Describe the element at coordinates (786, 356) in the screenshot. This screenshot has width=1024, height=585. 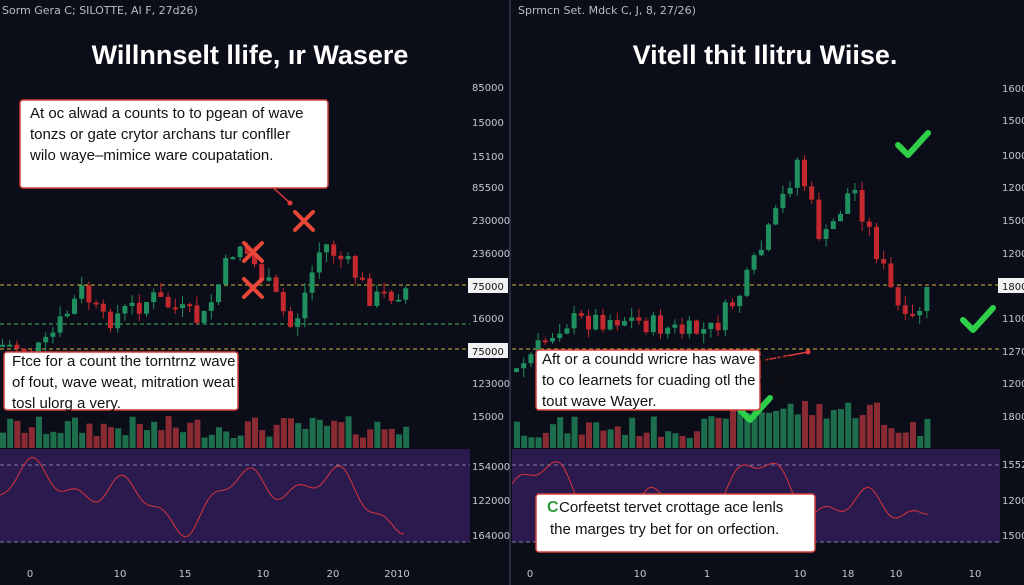
I see `pointer-arrow` at that location.